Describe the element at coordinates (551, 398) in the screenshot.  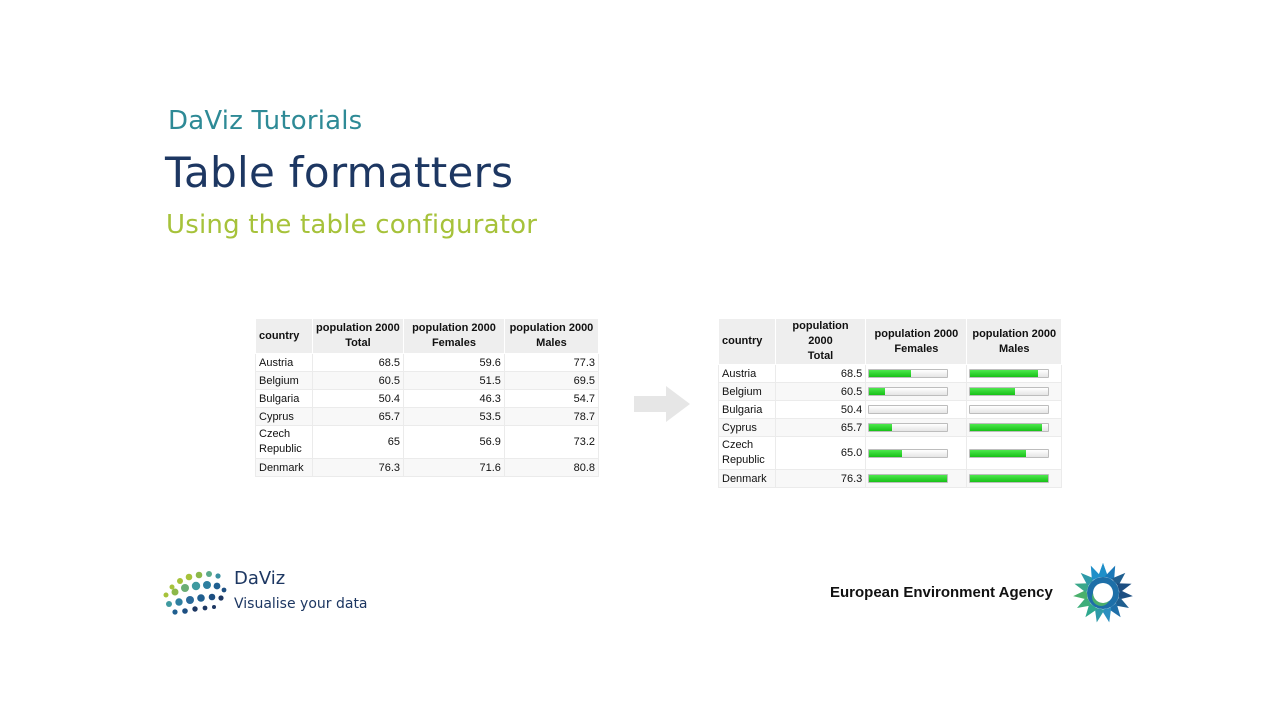
I see `cell-males: 54.7` at that location.